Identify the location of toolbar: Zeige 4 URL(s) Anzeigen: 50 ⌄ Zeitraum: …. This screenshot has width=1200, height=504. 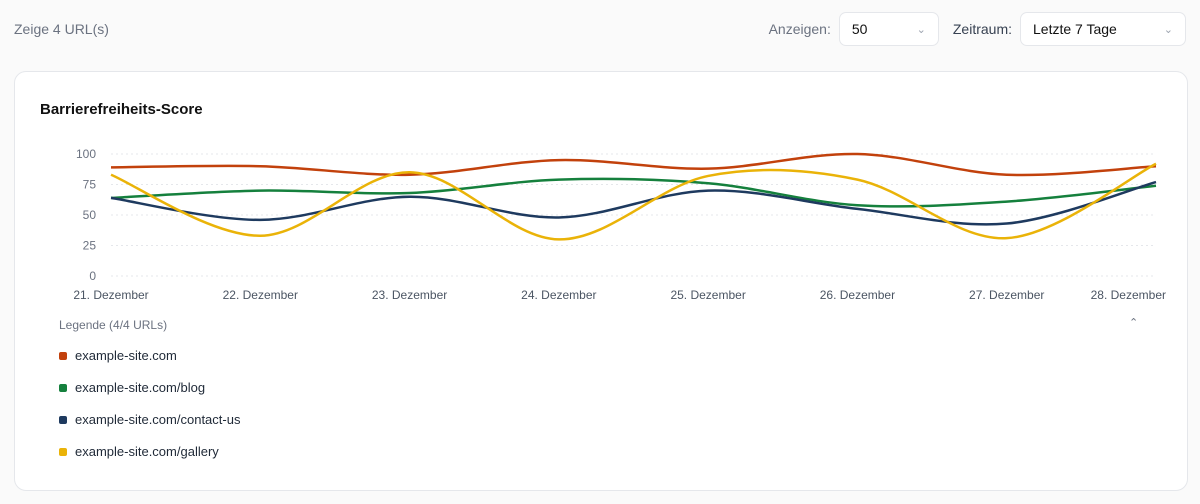
(600, 29).